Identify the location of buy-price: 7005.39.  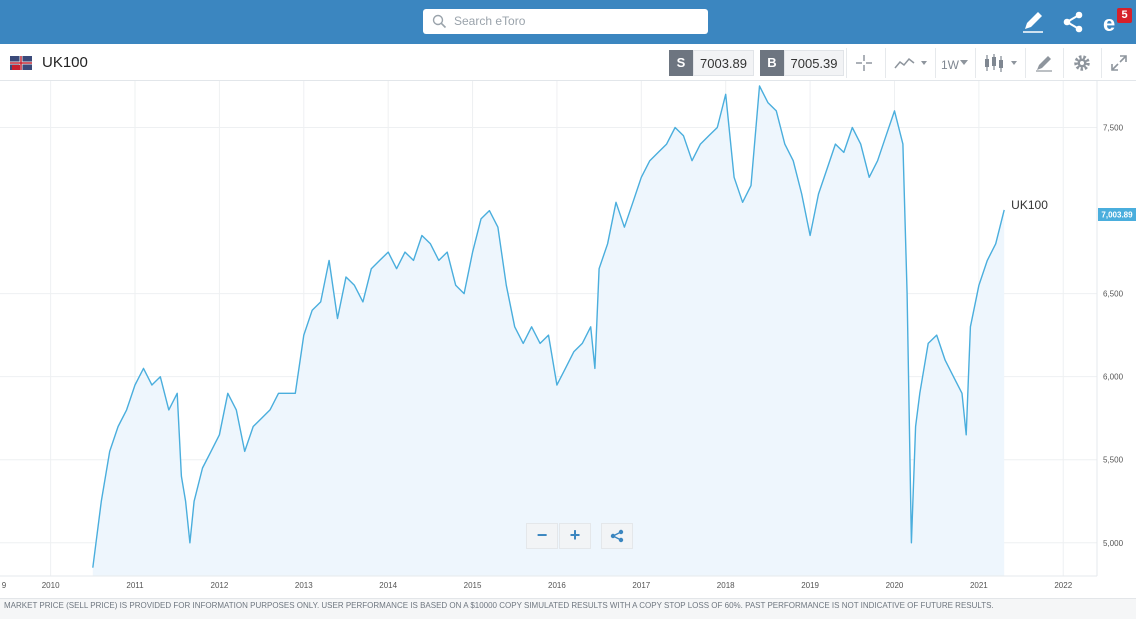
(814, 63).